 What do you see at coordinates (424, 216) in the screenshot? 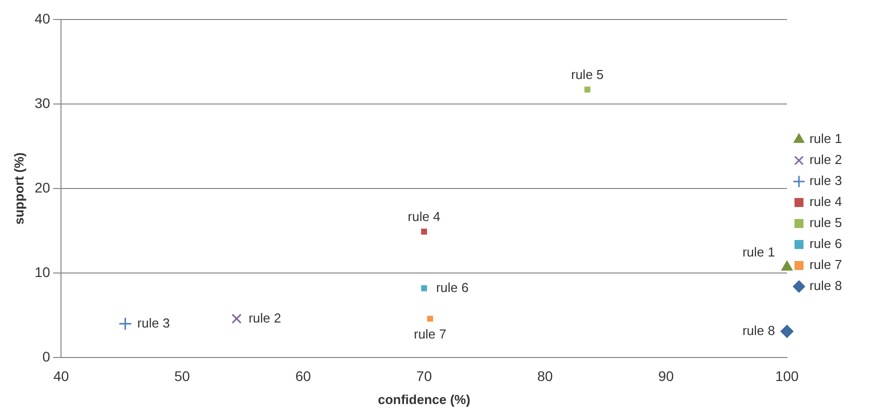
I see `text: rule 4` at bounding box center [424, 216].